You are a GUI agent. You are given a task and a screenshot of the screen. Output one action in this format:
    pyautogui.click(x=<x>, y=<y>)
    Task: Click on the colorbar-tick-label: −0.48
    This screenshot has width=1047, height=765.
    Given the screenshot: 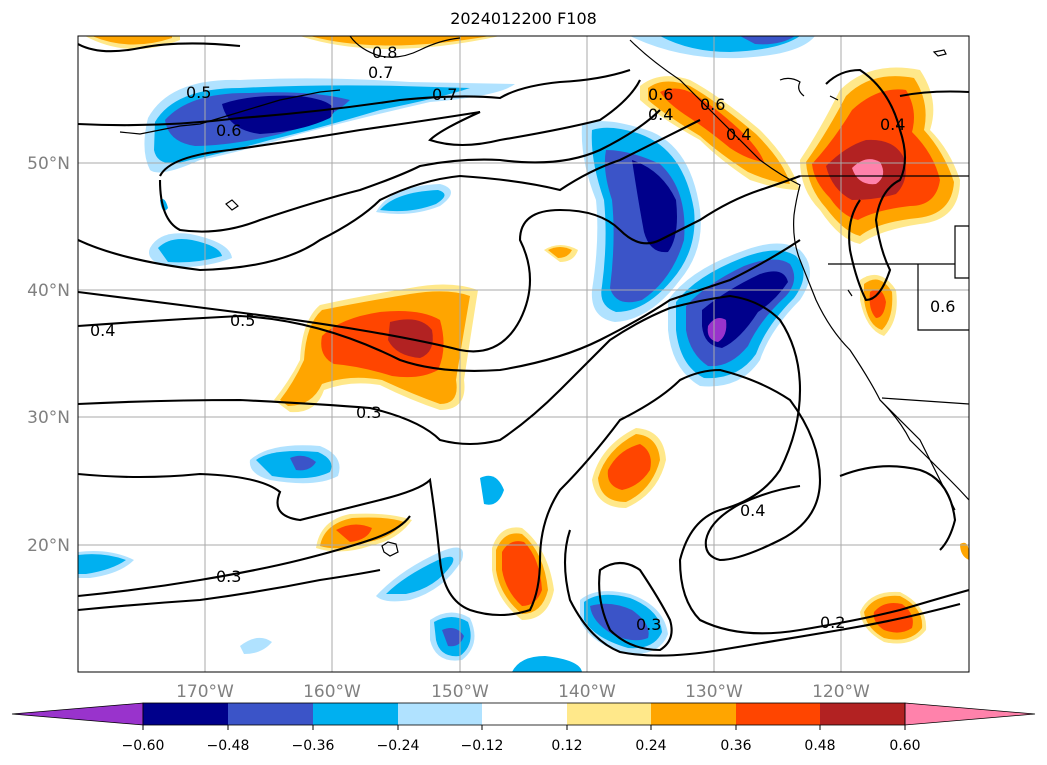 What is the action you would take?
    pyautogui.click(x=228, y=746)
    